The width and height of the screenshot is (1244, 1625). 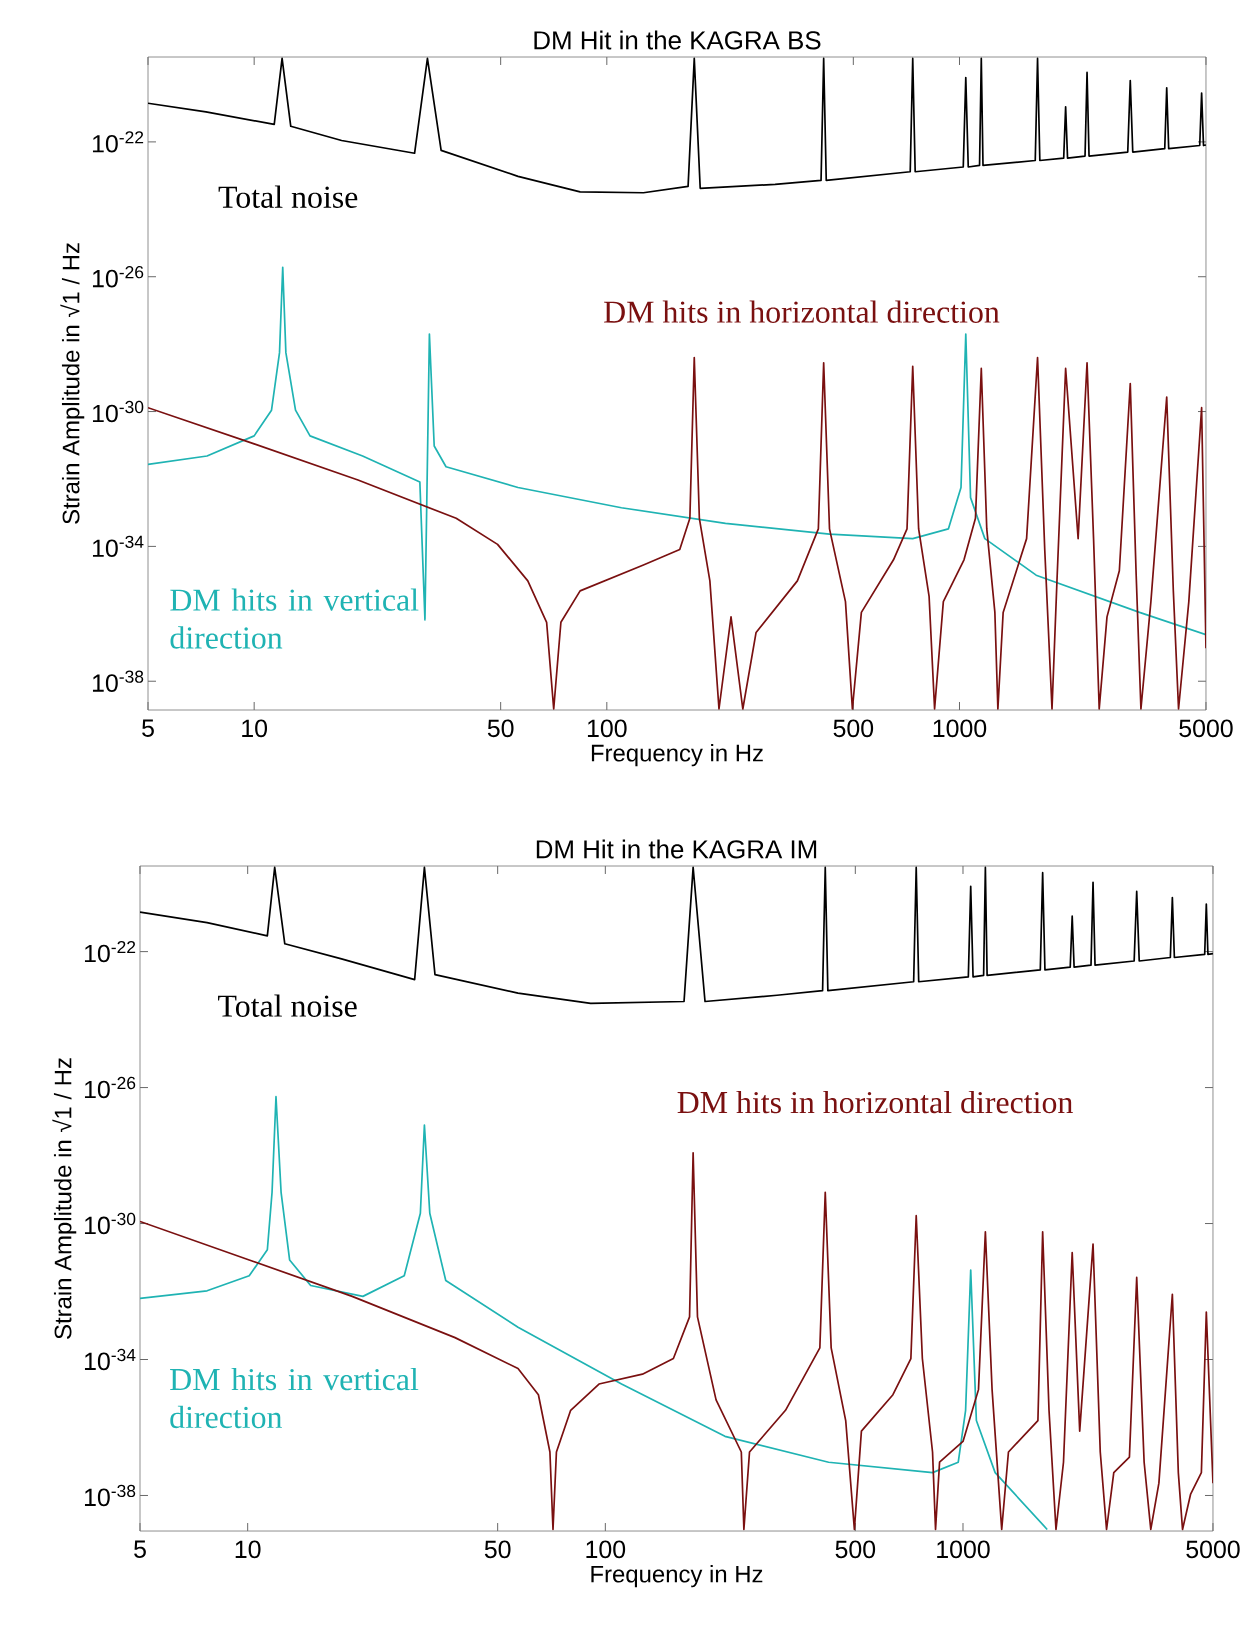 I want to click on series-label: DM hits in vertical direction, so click(x=294, y=618).